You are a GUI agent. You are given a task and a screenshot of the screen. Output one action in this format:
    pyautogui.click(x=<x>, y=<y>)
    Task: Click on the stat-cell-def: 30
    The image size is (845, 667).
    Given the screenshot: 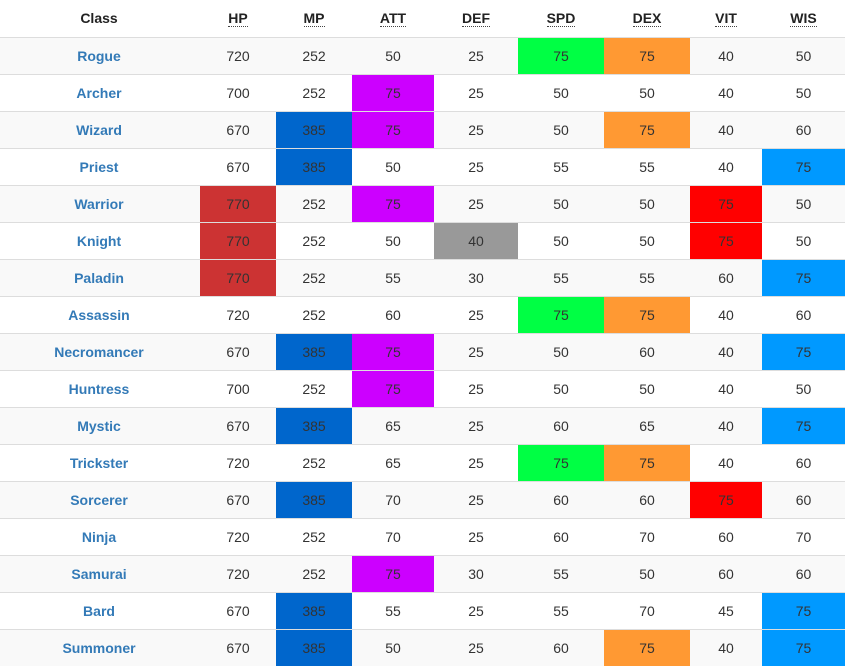 What is the action you would take?
    pyautogui.click(x=476, y=574)
    